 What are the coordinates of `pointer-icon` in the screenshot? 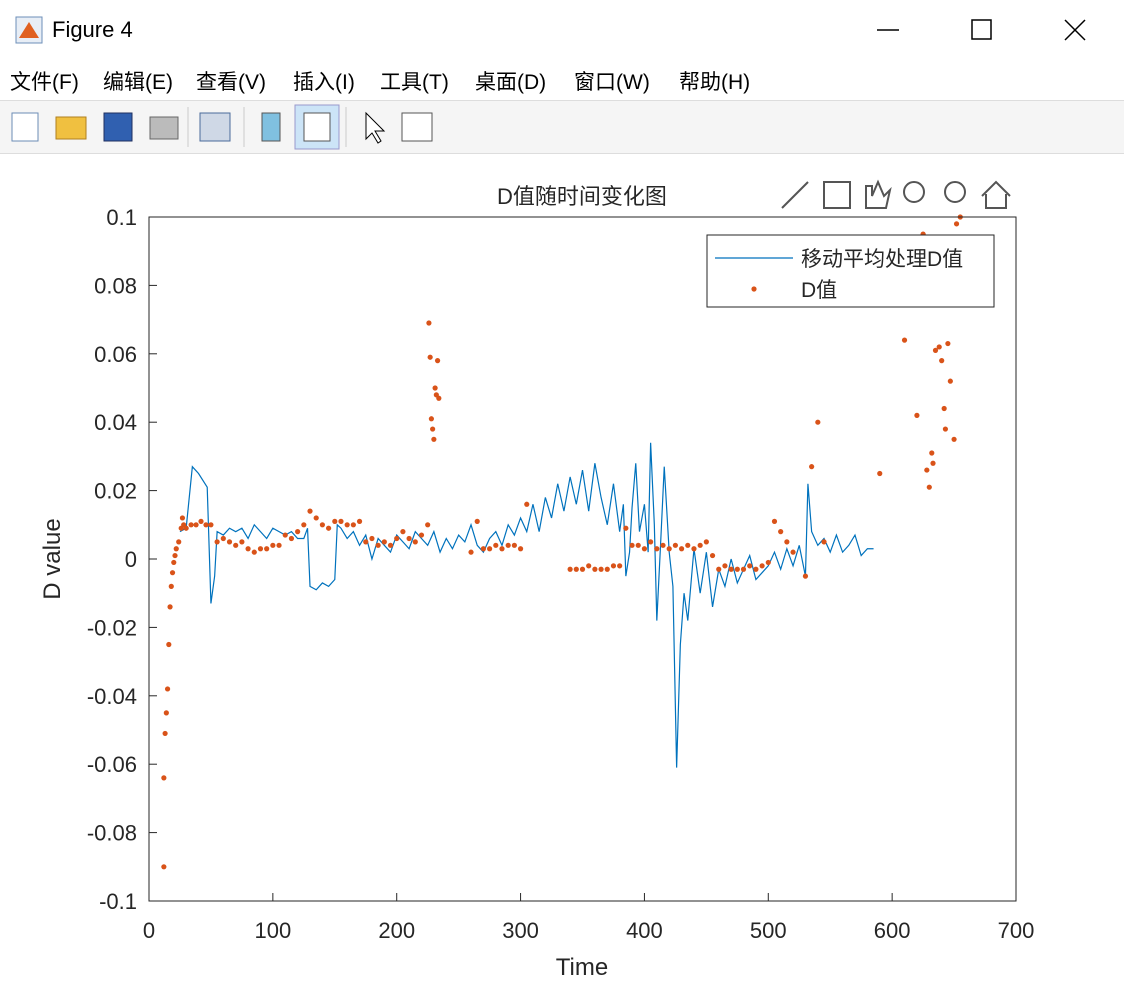 It's located at (375, 127).